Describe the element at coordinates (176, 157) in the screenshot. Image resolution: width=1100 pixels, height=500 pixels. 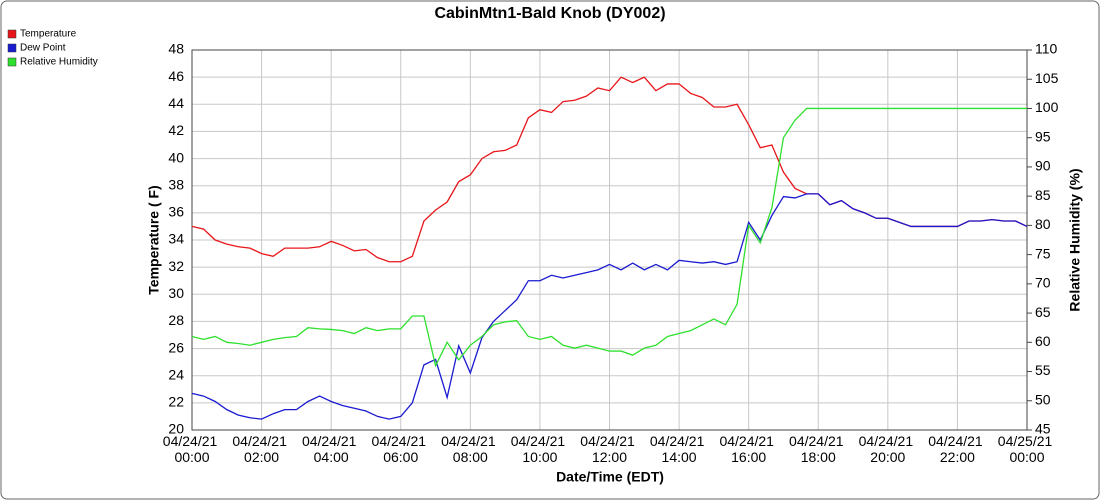
I see `y-tick-label: 40` at that location.